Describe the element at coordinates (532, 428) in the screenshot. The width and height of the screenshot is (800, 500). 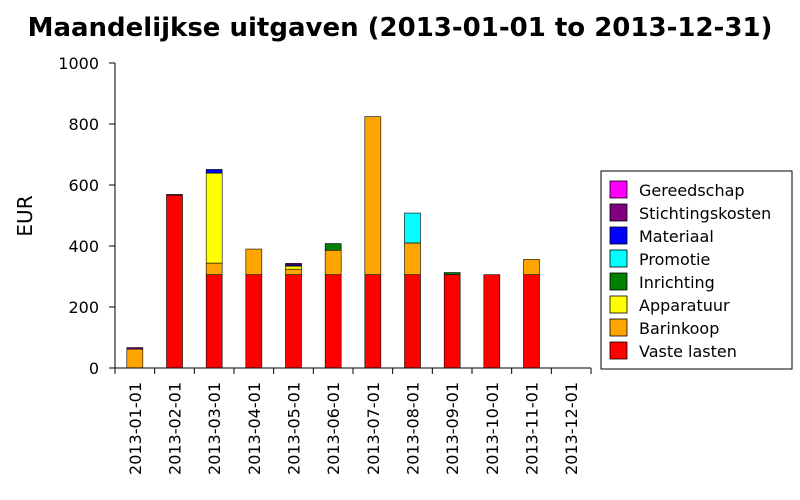
I see `x-tick-label: 2013-11-01` at that location.